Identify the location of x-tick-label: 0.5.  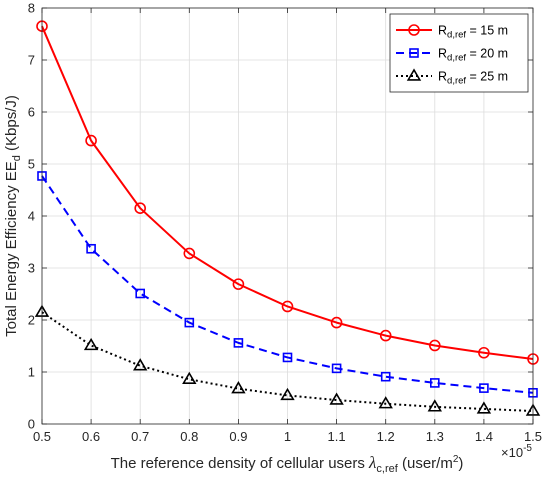
(42, 436).